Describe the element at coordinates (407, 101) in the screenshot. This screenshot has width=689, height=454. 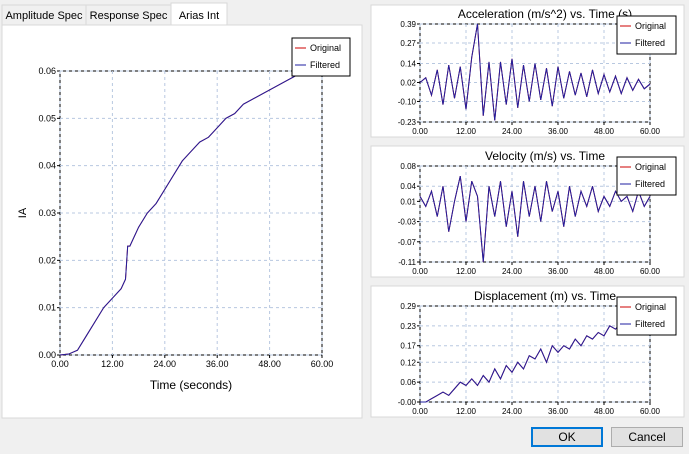
I see `y-tick-label: -0.10` at that location.